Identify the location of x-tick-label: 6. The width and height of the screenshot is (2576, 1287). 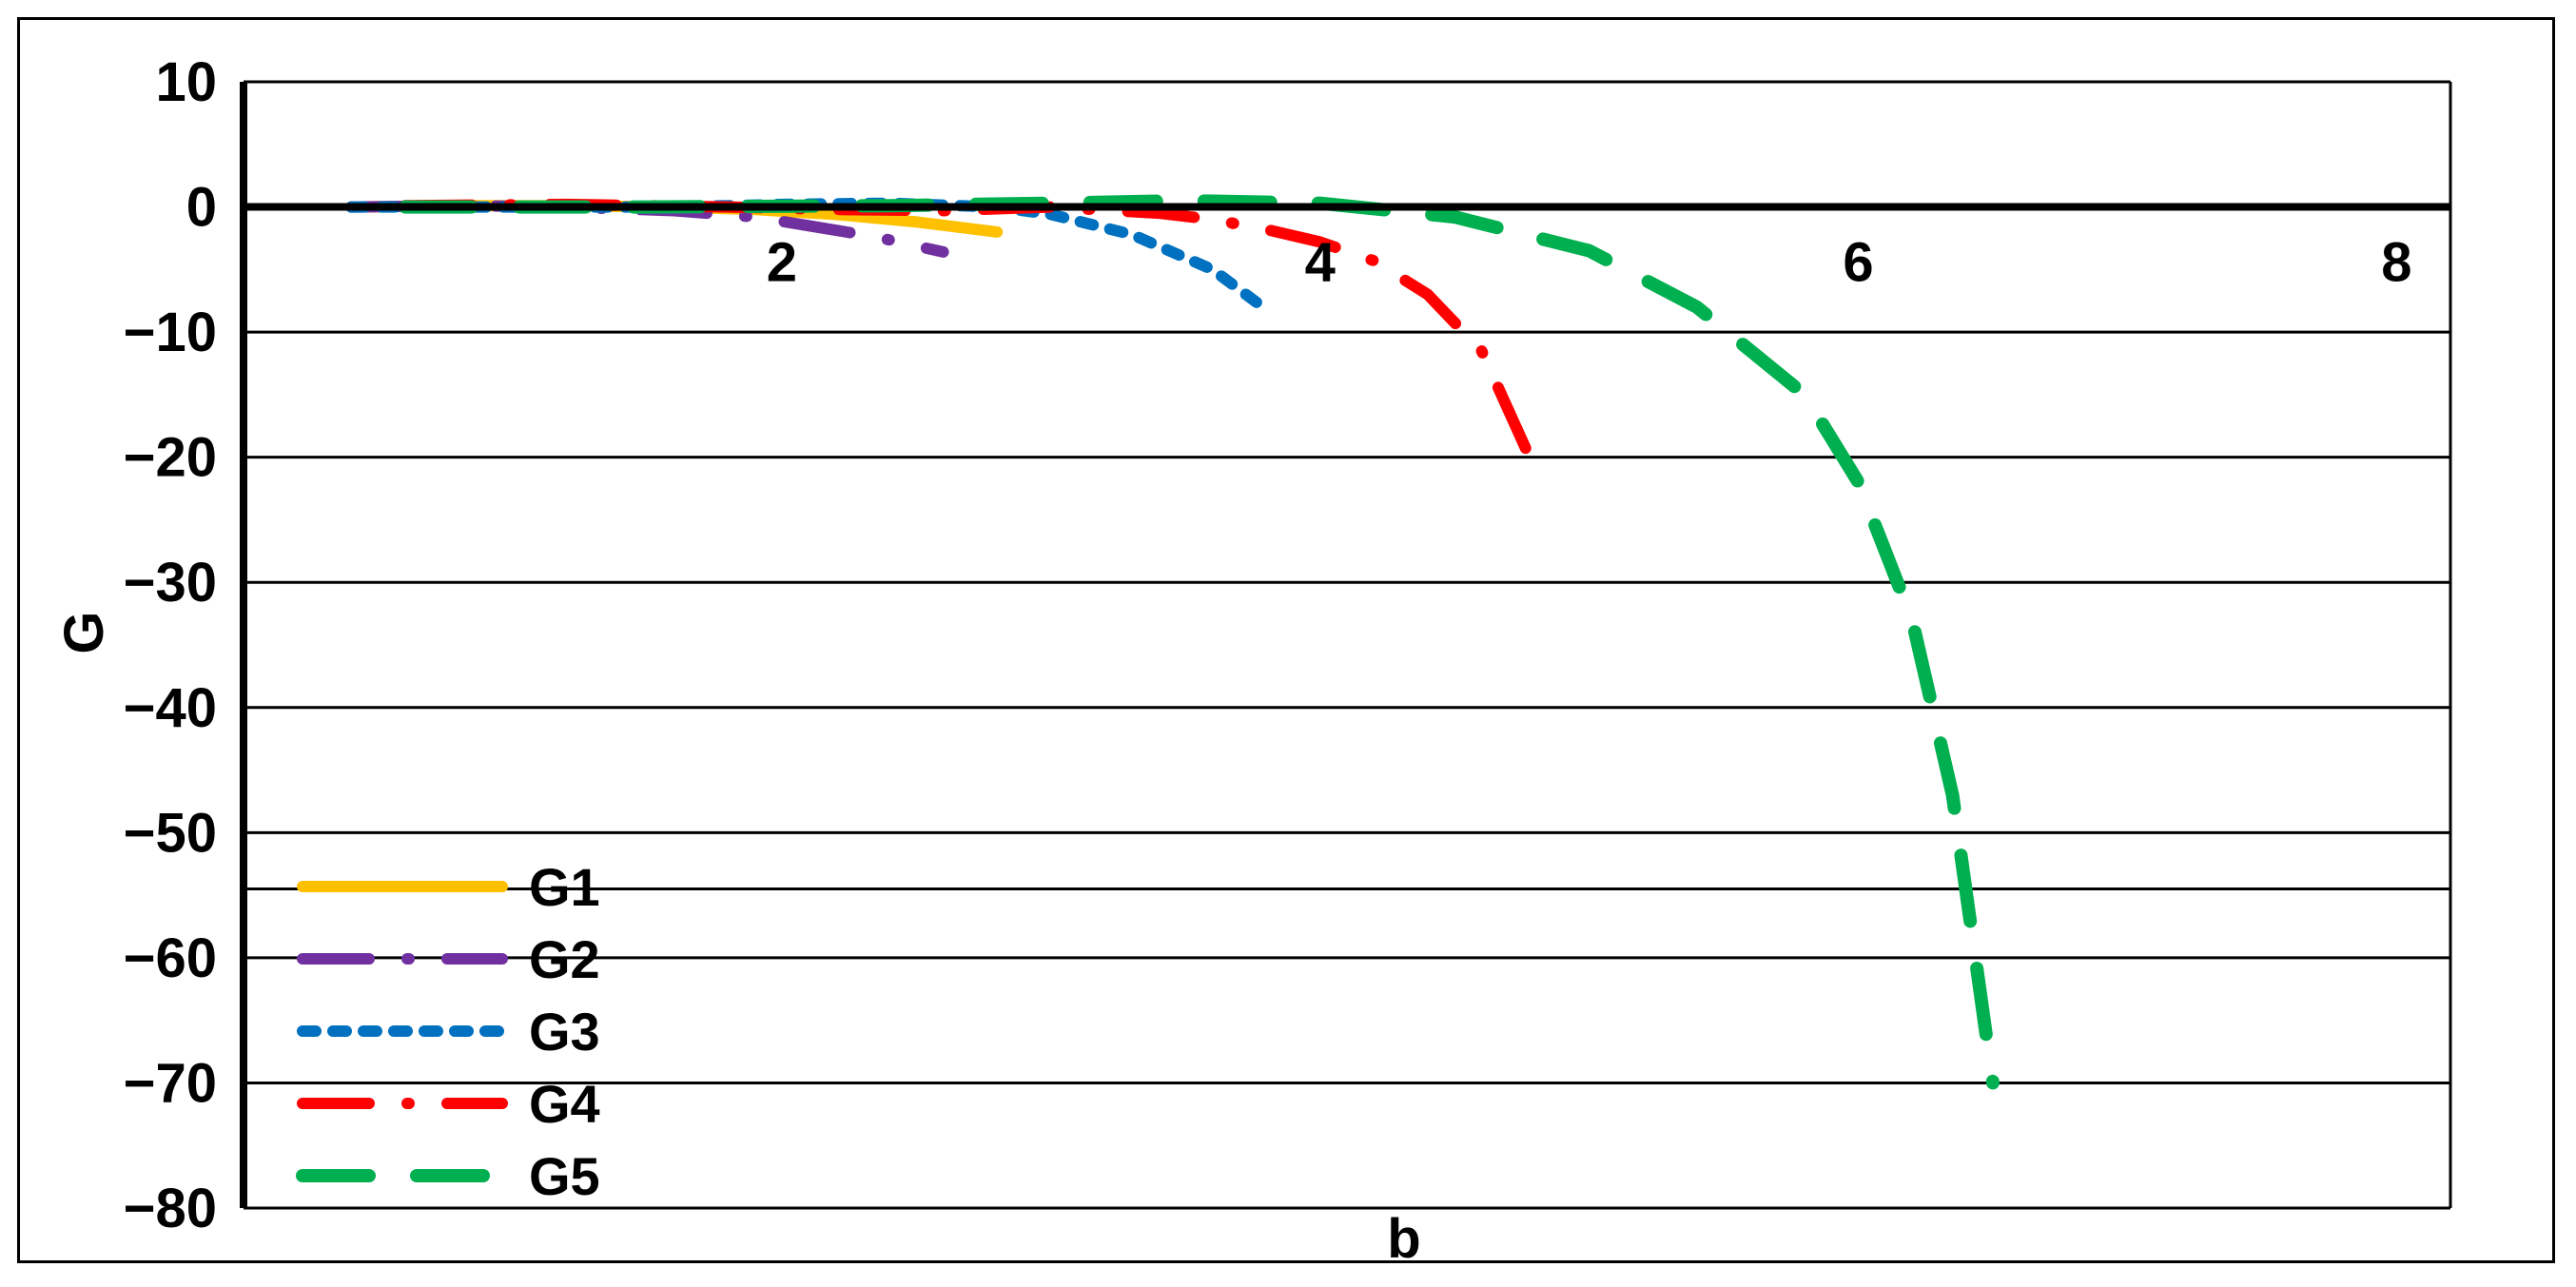
(1858, 263).